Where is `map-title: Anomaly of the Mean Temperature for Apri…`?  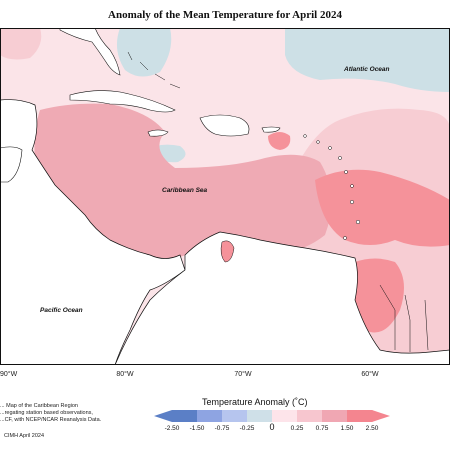 map-title: Anomaly of the Mean Temperature for Apri… is located at coordinates (225, 15).